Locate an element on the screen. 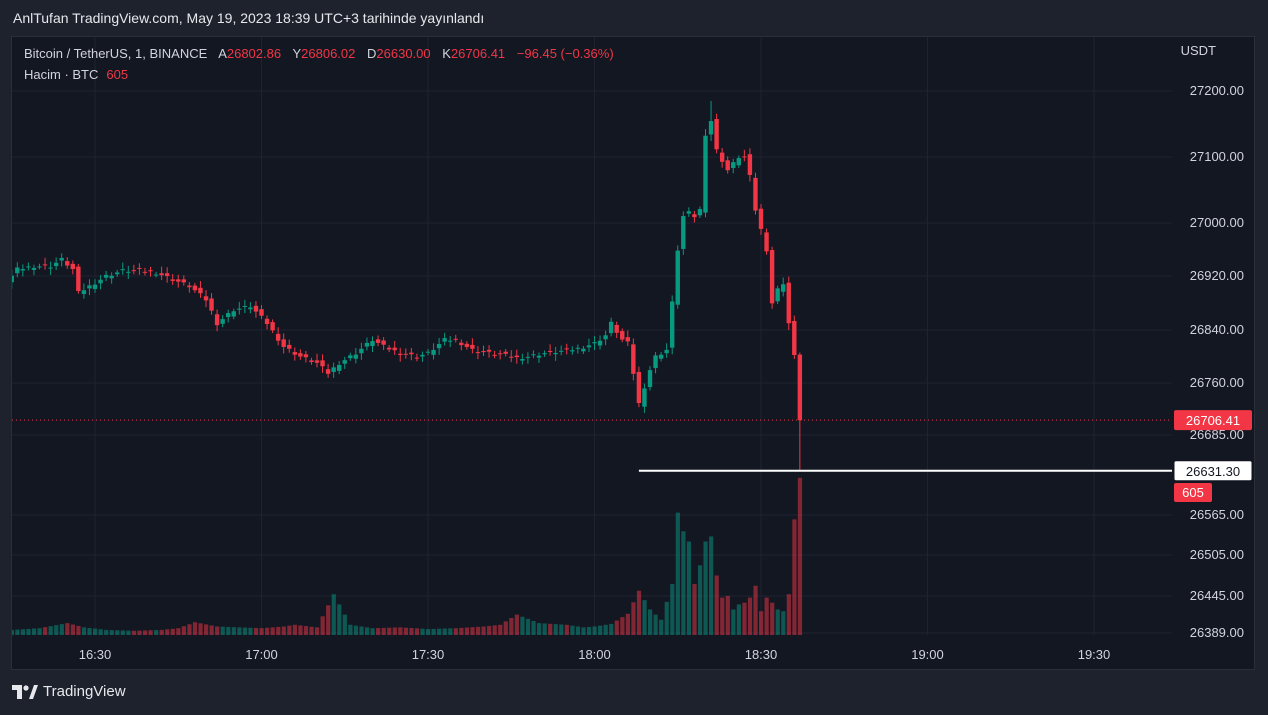  legend-high-value: 26806.02 is located at coordinates (328, 53).